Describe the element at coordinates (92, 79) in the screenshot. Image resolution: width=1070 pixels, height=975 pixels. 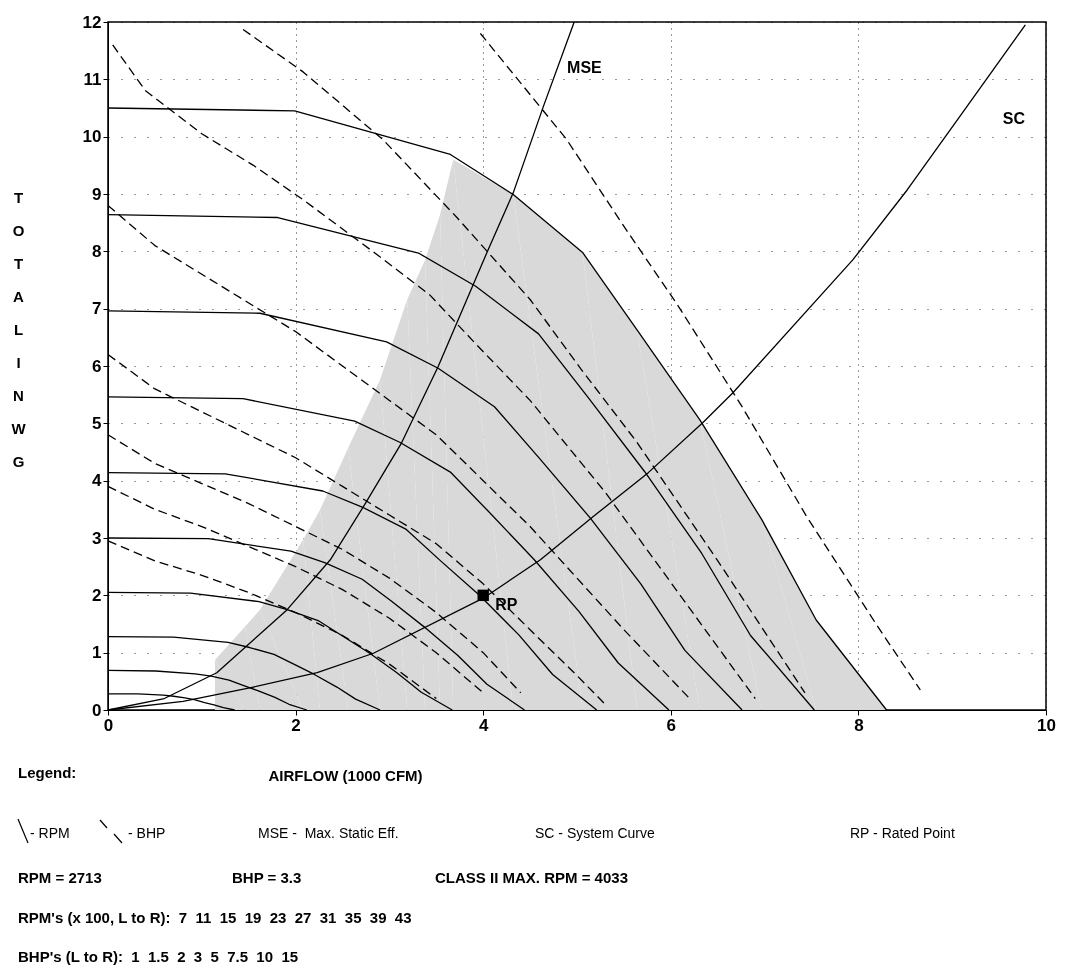
I see `y-tick-label: 11` at that location.